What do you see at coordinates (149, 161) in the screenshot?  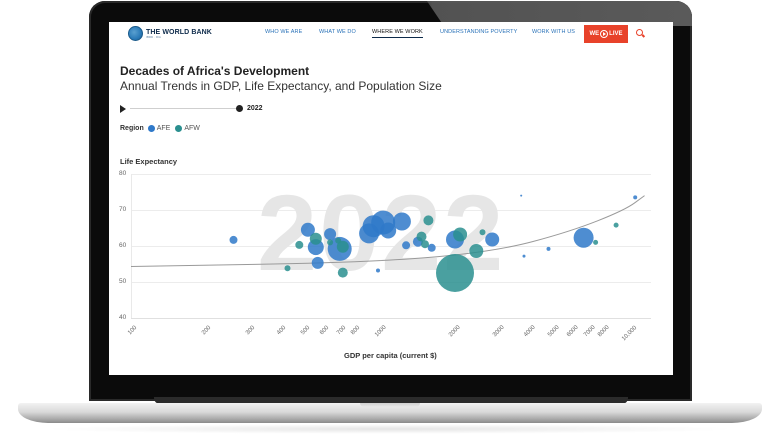 I see `y-axis-title: Life Expectancy` at bounding box center [149, 161].